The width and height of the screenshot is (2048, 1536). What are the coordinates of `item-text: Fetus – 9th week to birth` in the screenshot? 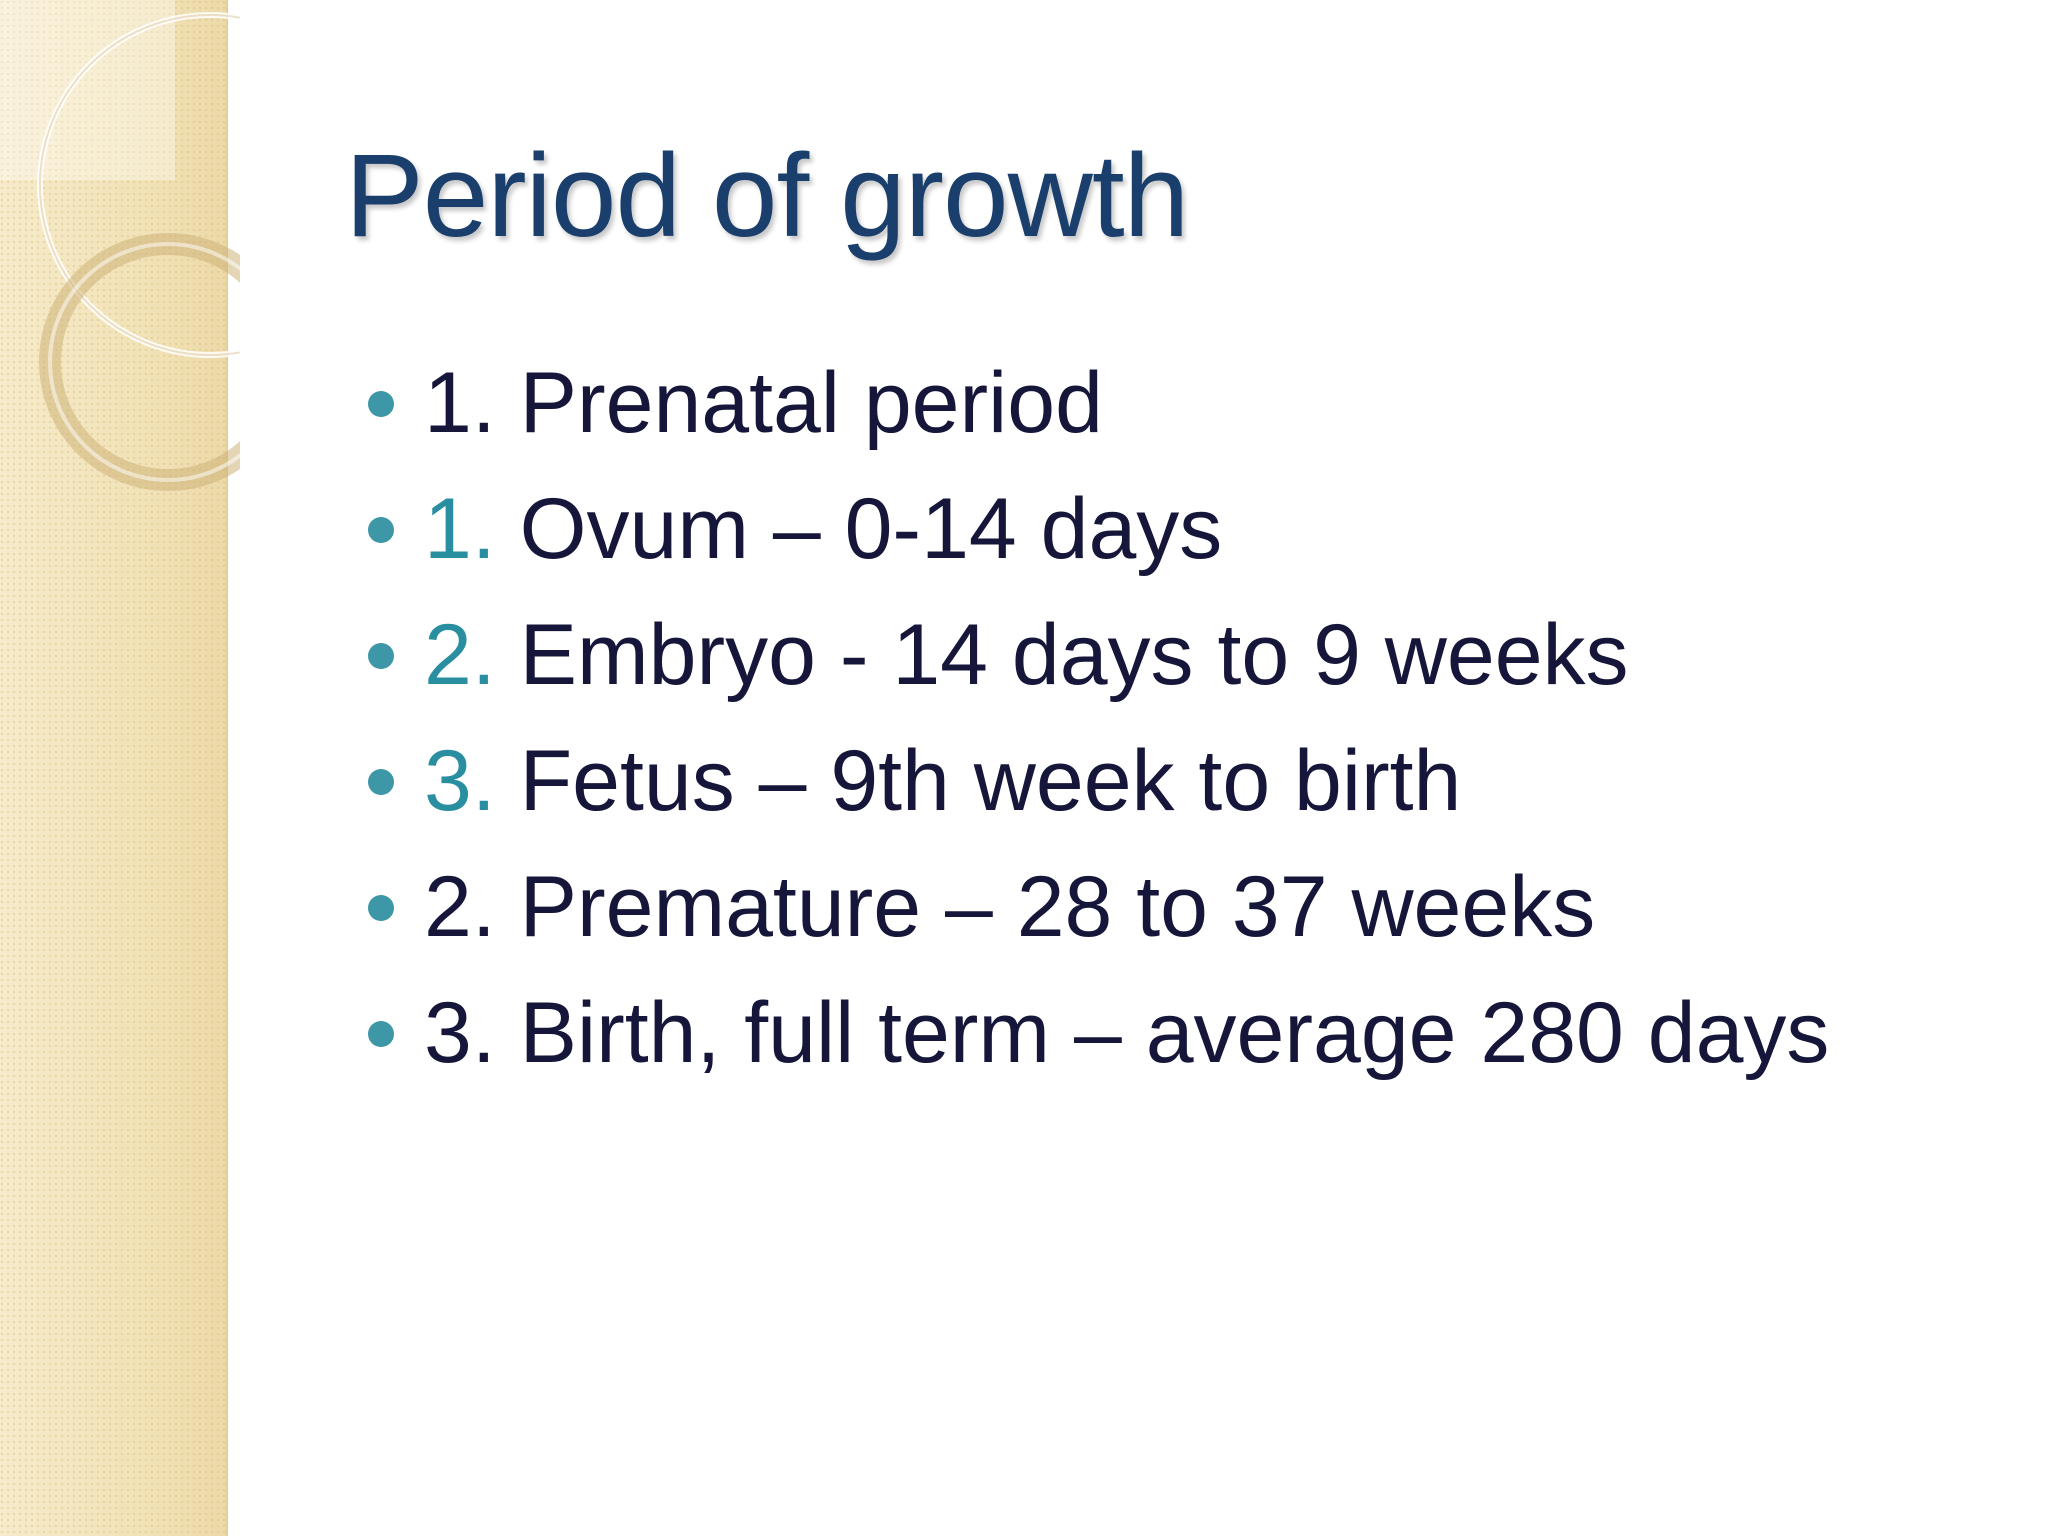 It's located at (978, 781).